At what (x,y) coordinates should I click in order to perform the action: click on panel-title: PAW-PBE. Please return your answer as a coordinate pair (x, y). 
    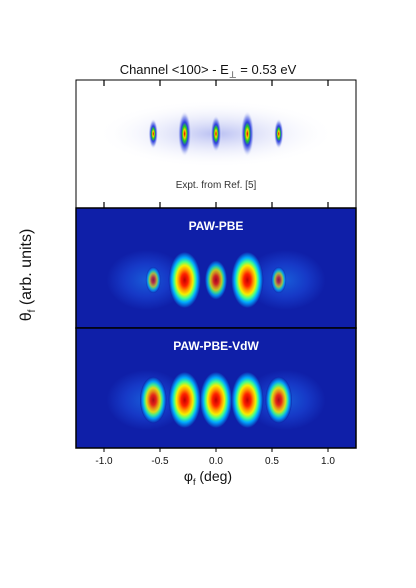
    Looking at the image, I should click on (216, 226).